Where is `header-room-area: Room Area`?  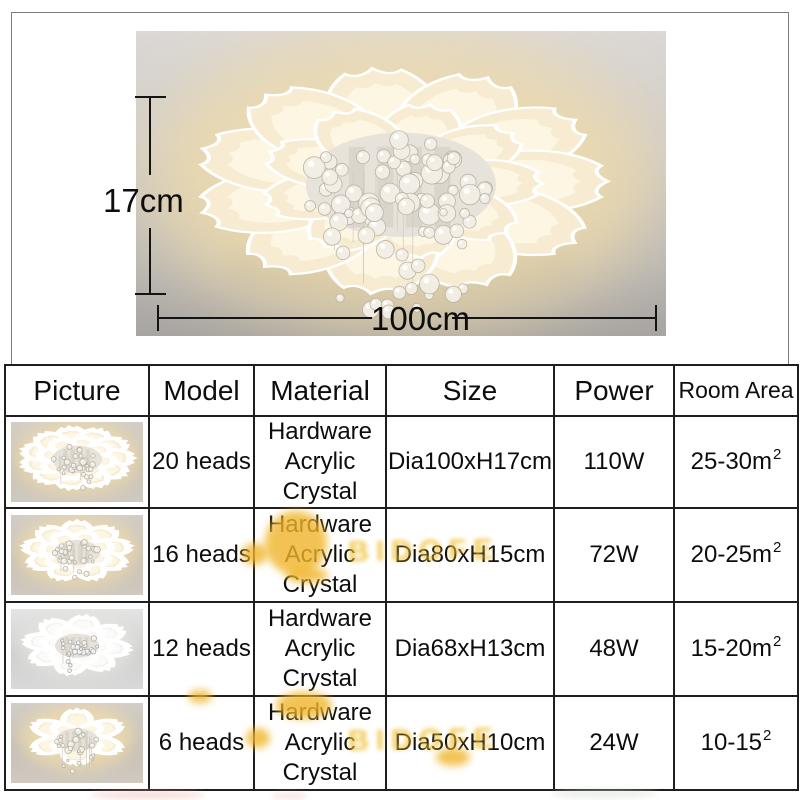
header-room-area: Room Area is located at coordinates (736, 390).